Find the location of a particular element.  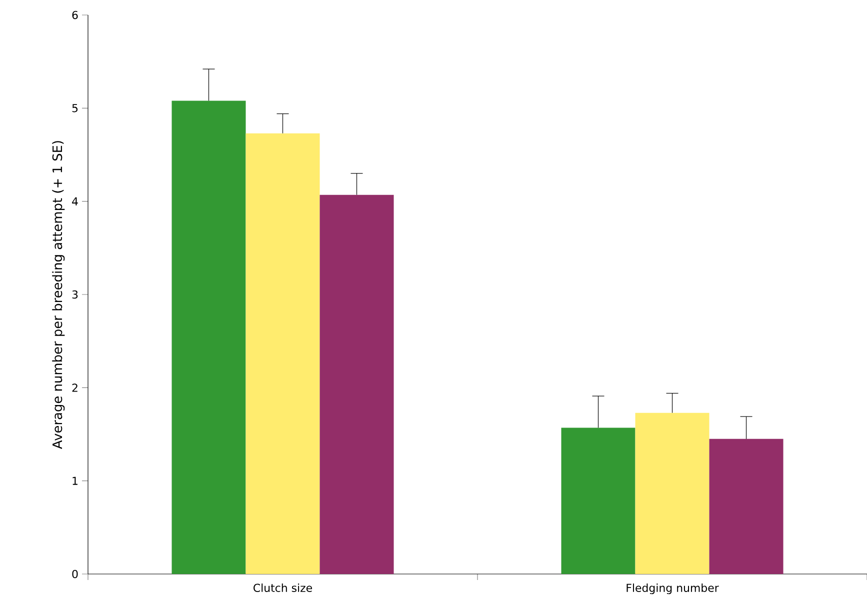

x-tick-label: Fledging number is located at coordinates (672, 589).